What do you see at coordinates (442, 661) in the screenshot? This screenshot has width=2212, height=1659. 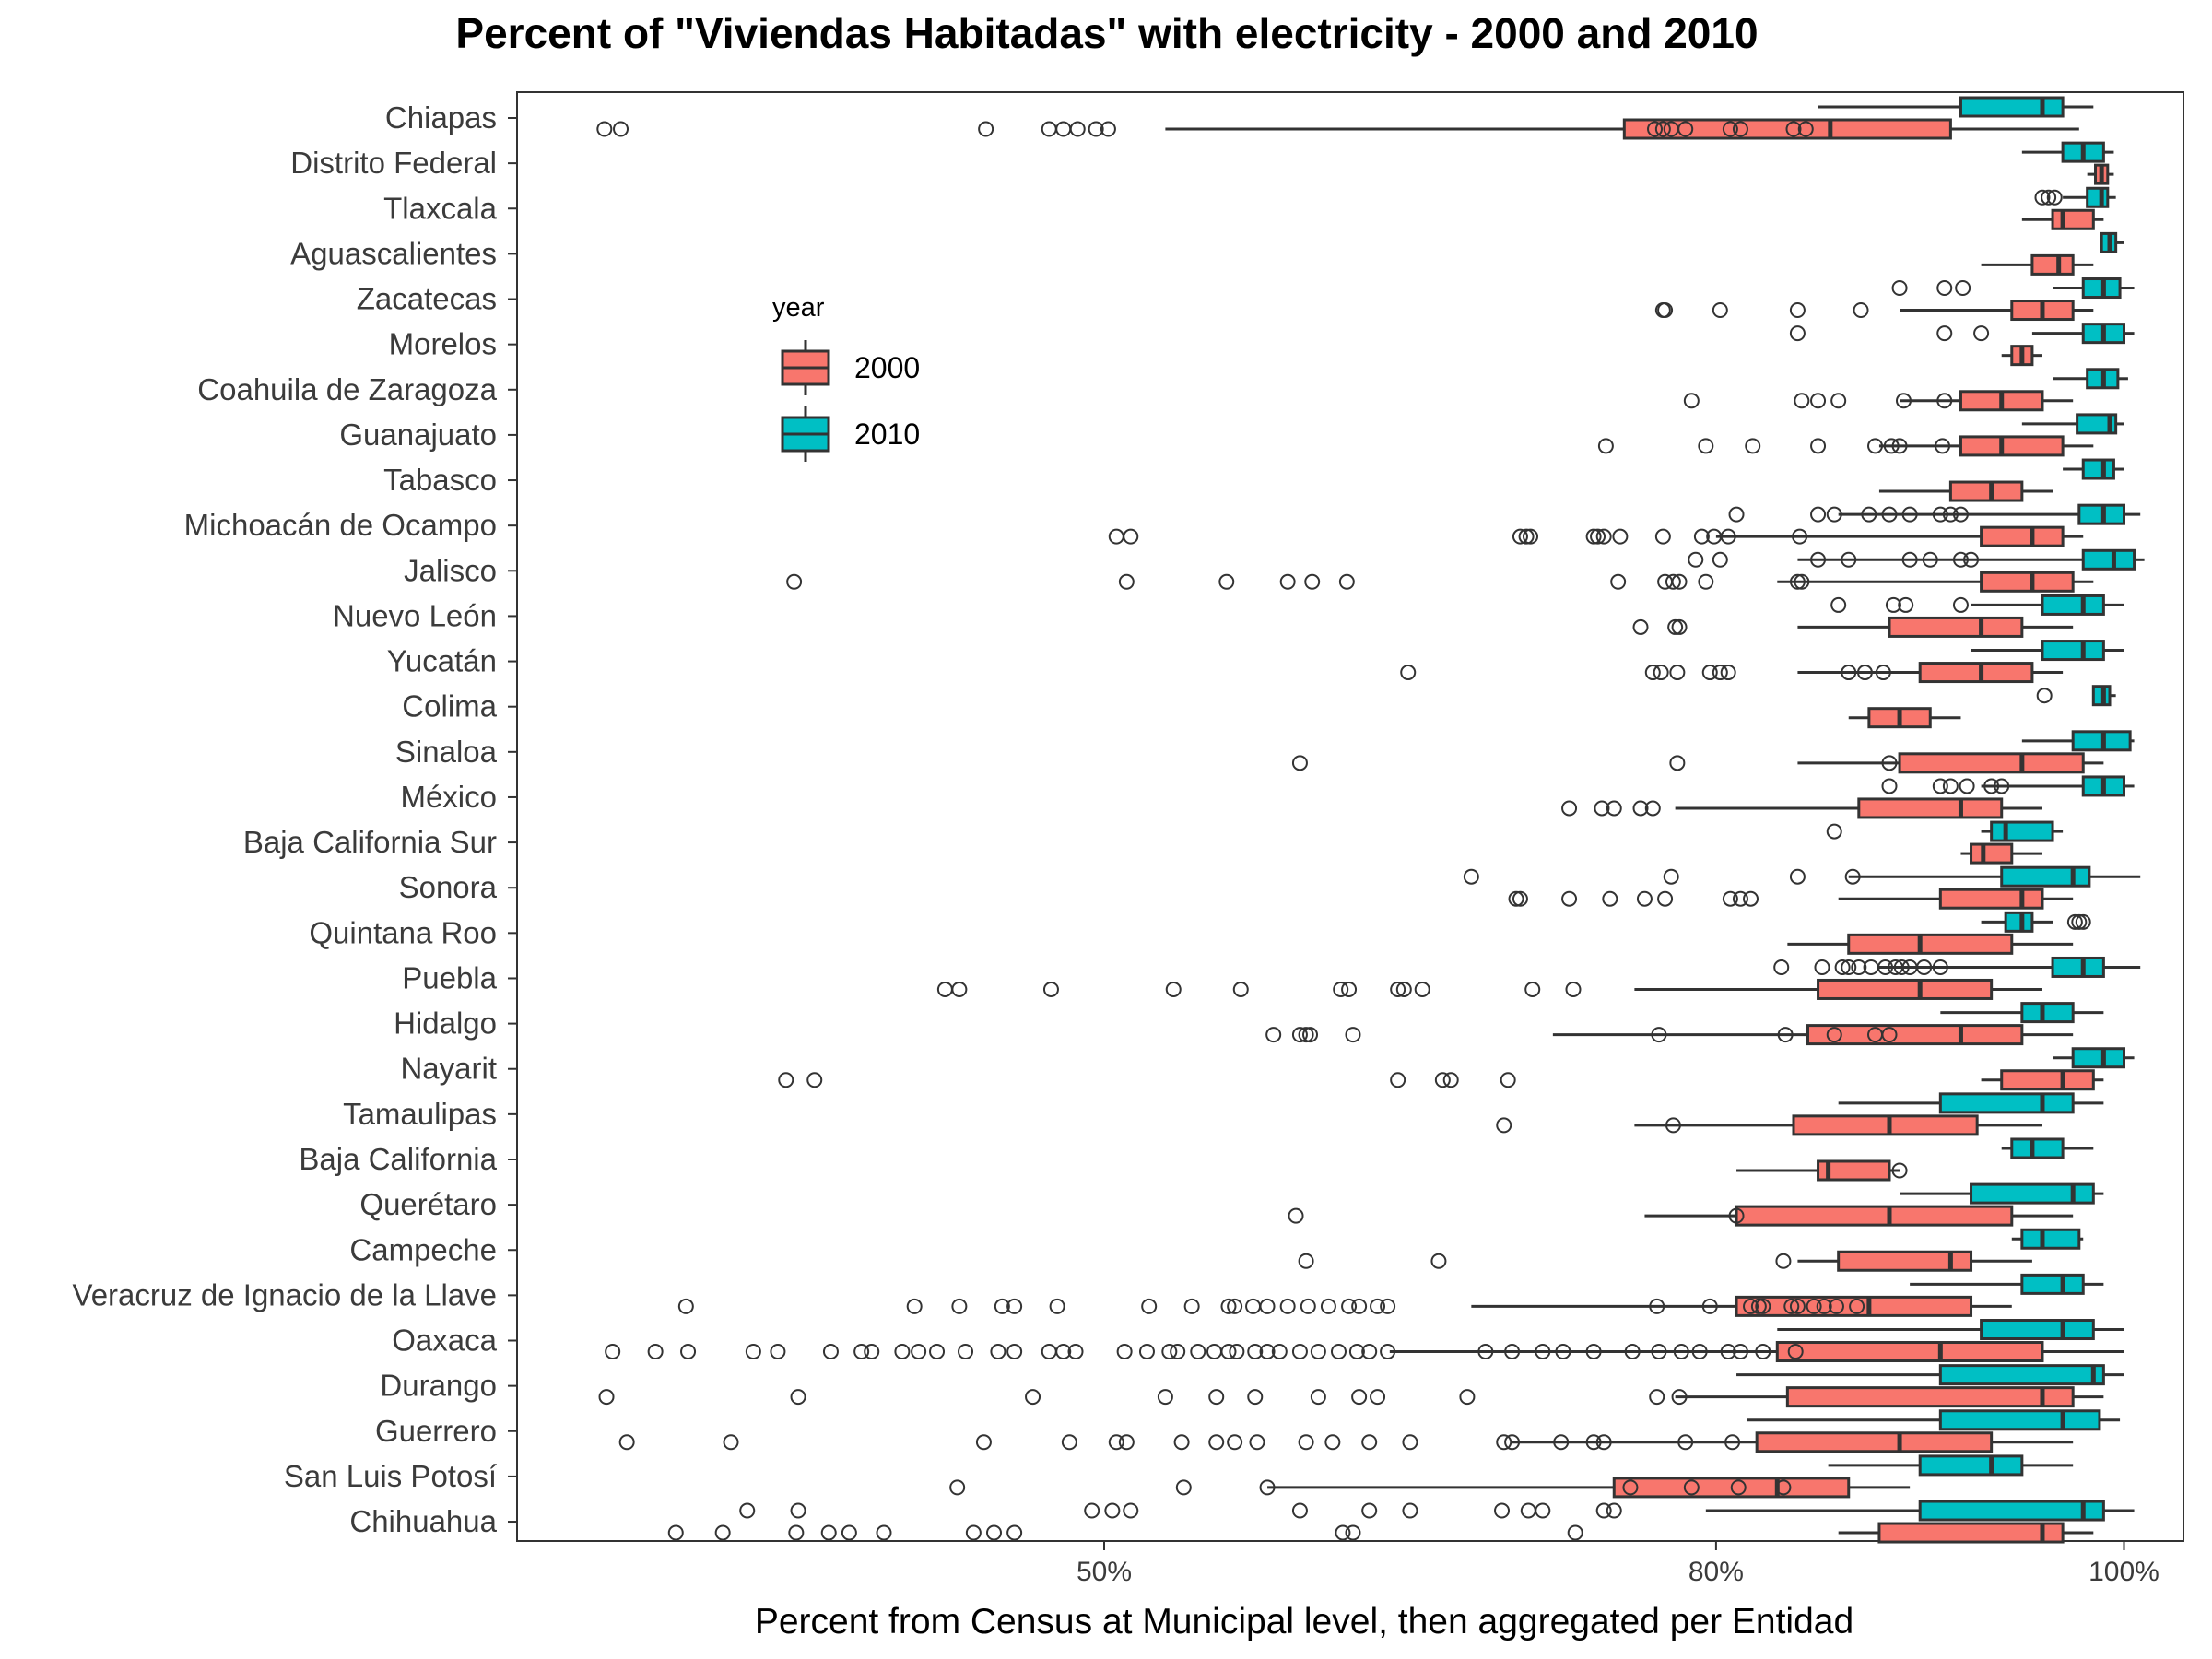 I see `category-label: Yucatán` at bounding box center [442, 661].